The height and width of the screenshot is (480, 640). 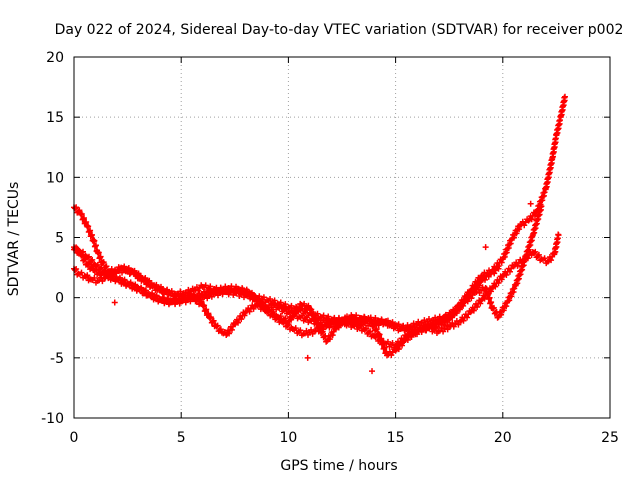 I want to click on x-tick-label: 10, so click(x=288, y=438).